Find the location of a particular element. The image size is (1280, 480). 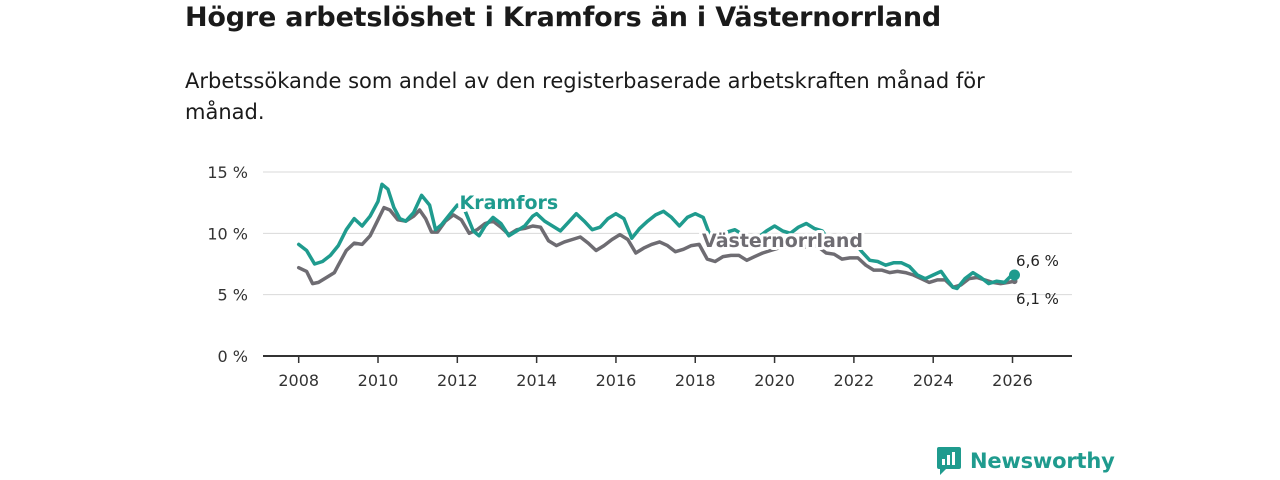

y-tick-label: 15 % is located at coordinates (227, 172).